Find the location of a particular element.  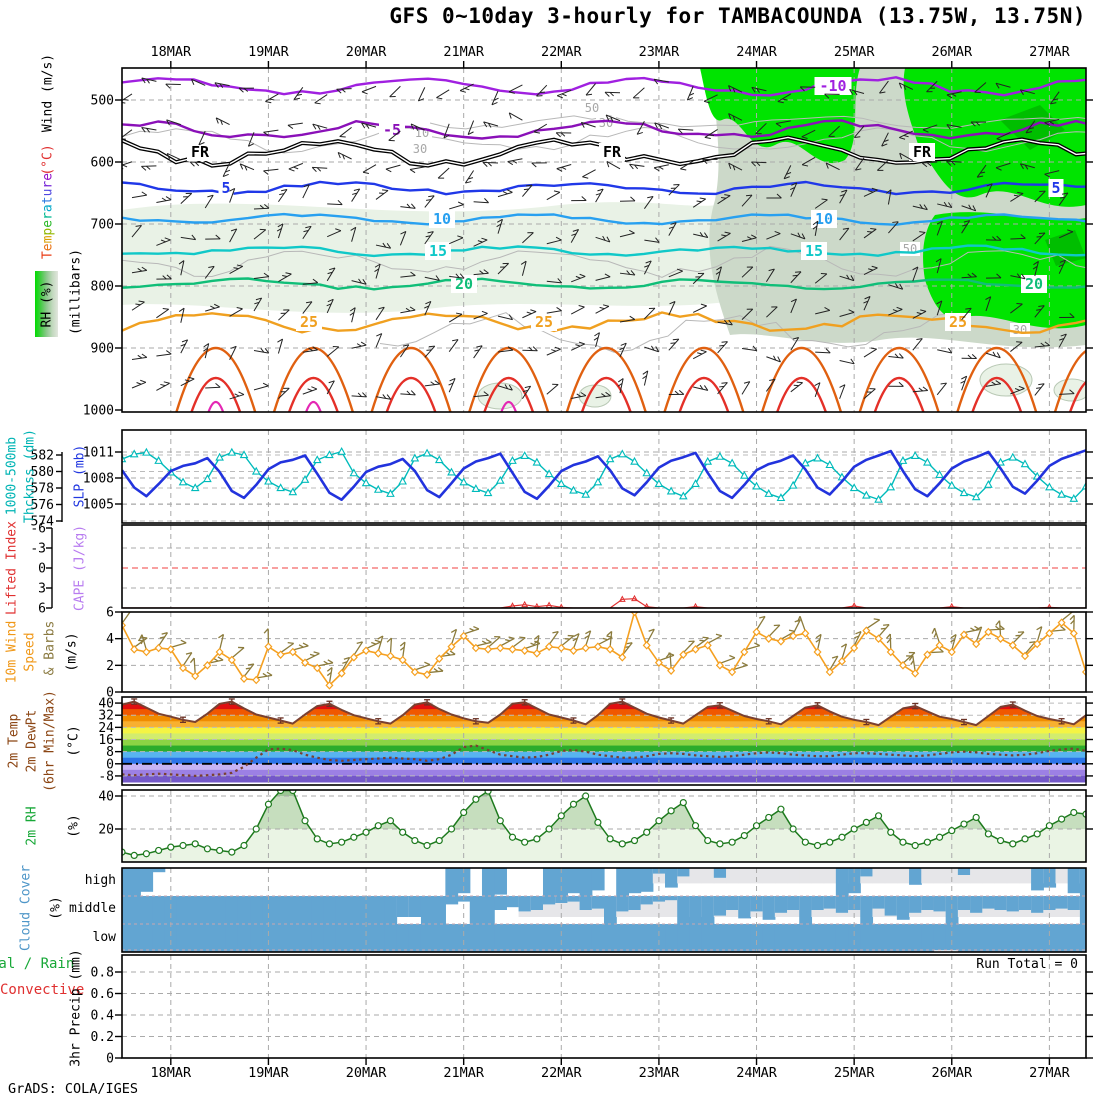

svg-text: 1011 is located at coordinates (98, 453).